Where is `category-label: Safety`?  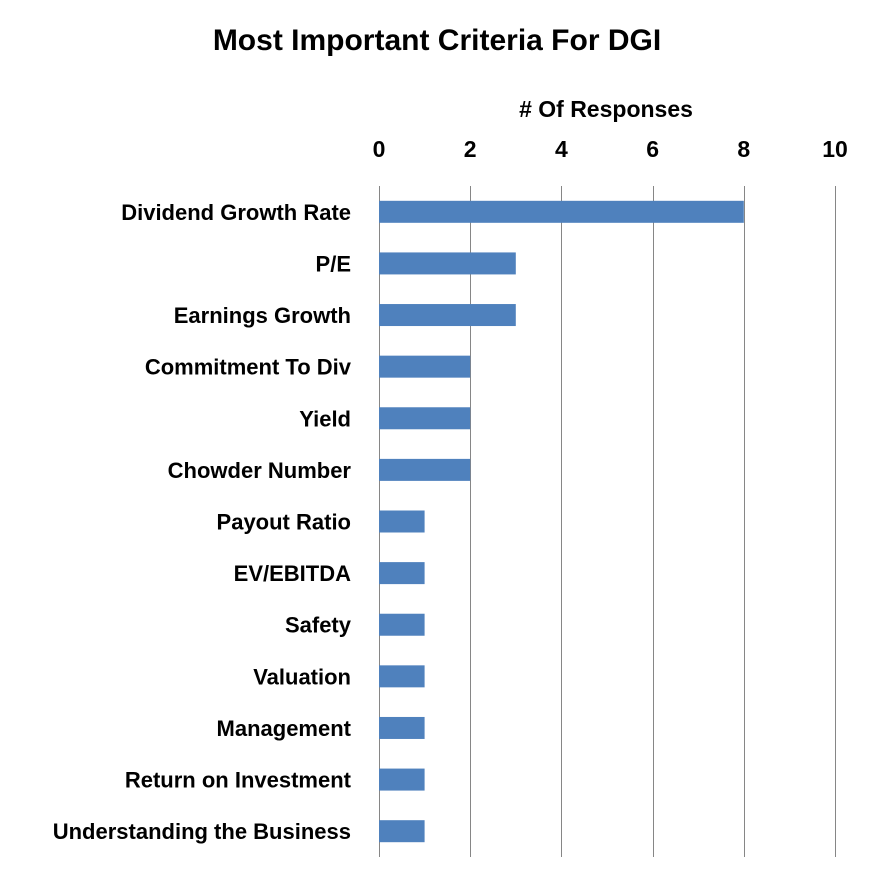 category-label: Safety is located at coordinates (318, 625).